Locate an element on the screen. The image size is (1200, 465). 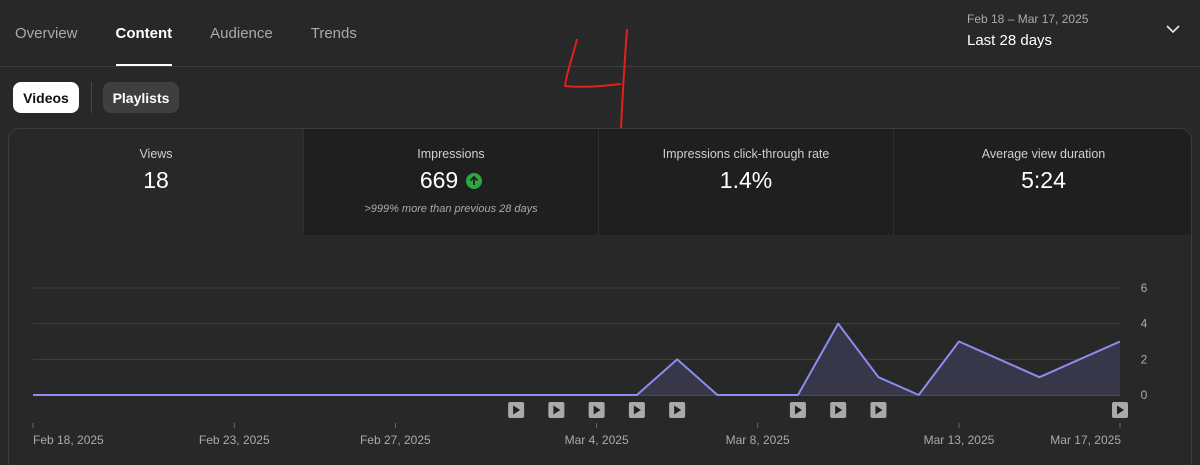
metric-value: 5:24 is located at coordinates (1043, 180).